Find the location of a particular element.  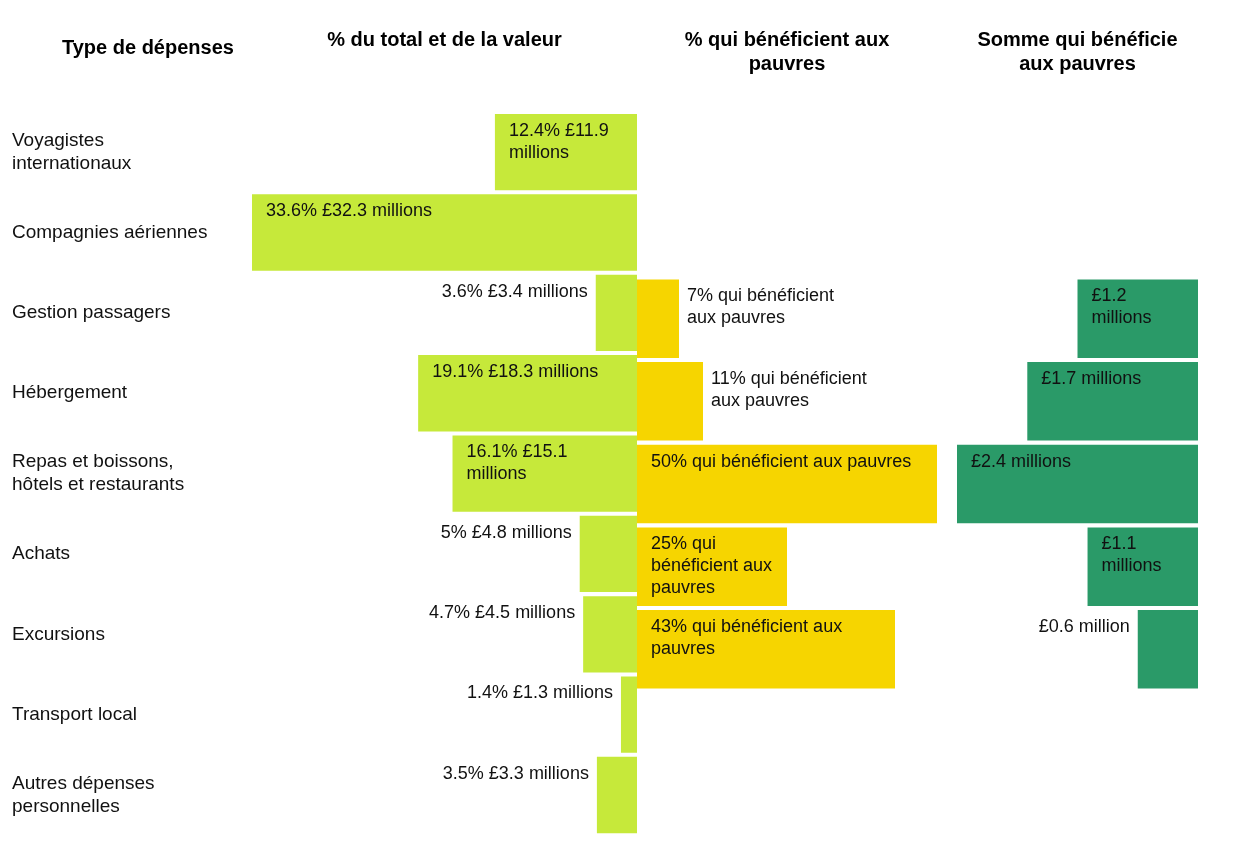

chart-title: Somme qui bénéficie aux pauvres is located at coordinates (1077, 50).